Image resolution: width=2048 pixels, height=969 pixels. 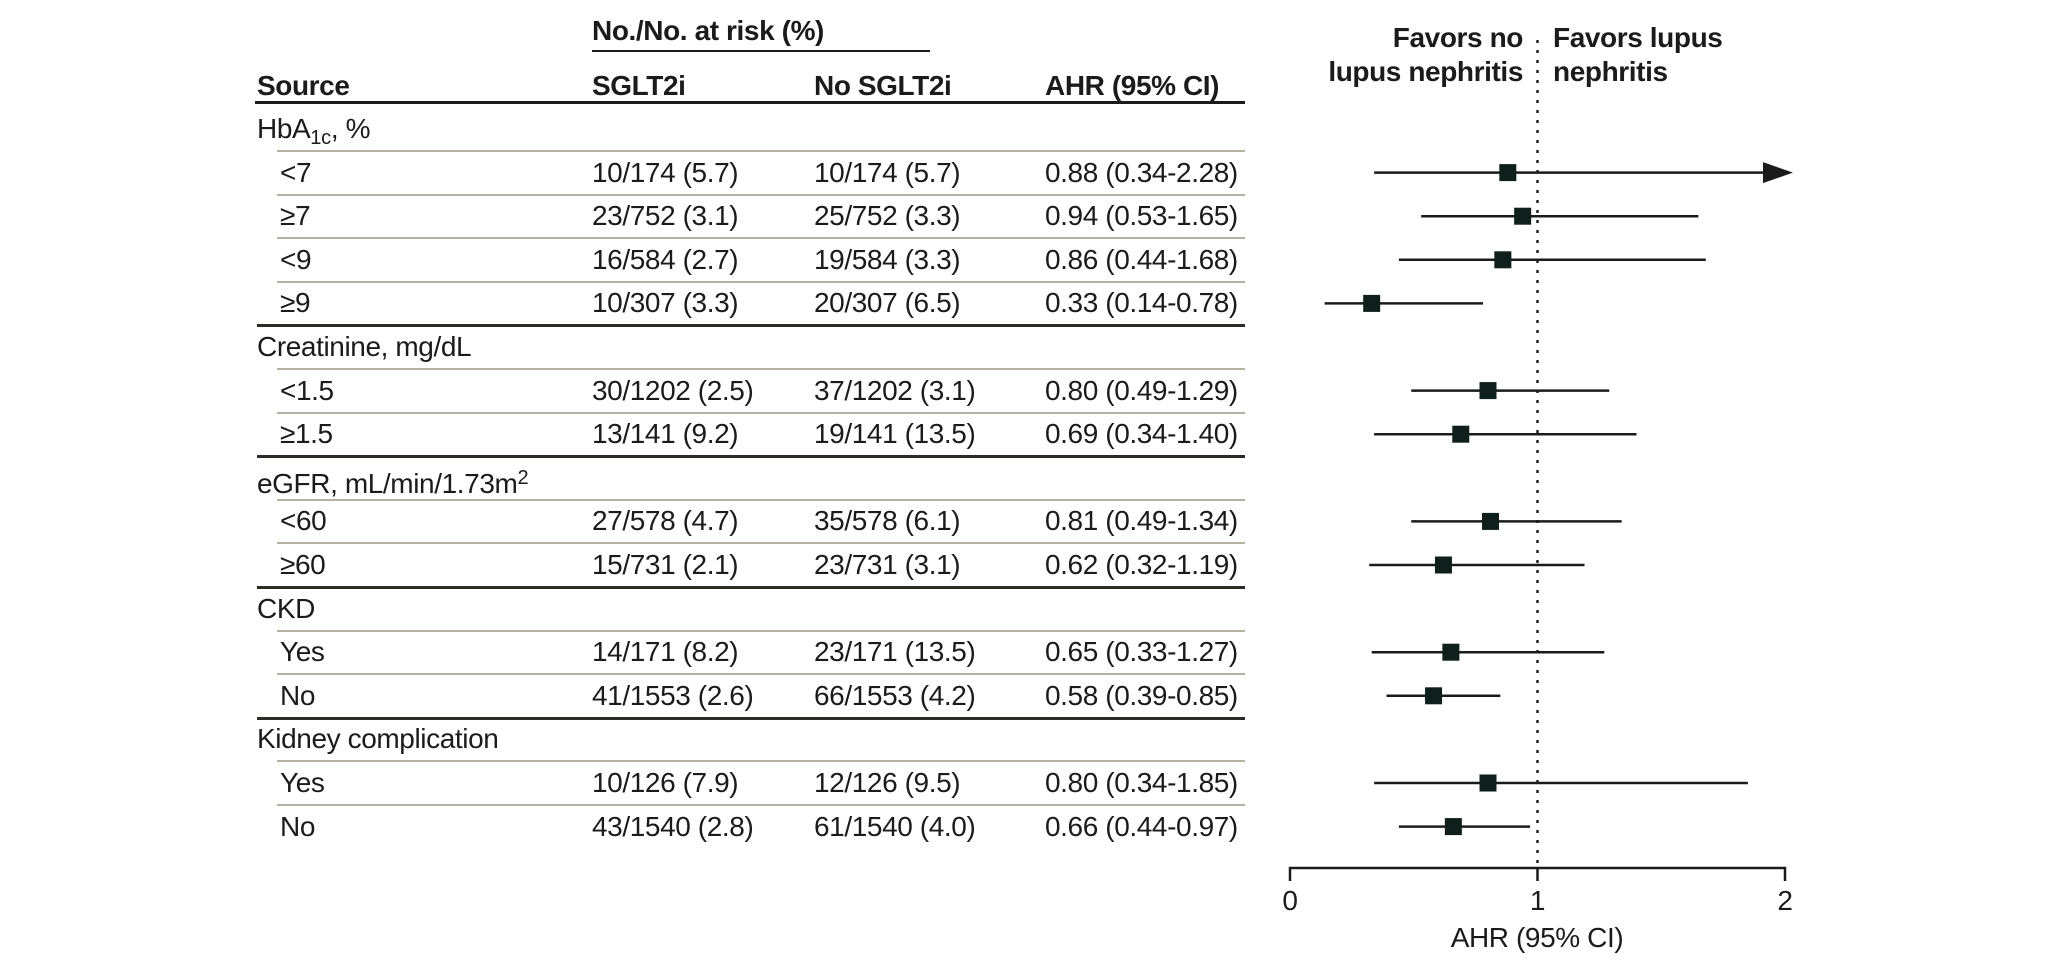 What do you see at coordinates (1313, 55) in the screenshot?
I see `favors-left-label: Favors no lupus nephritis` at bounding box center [1313, 55].